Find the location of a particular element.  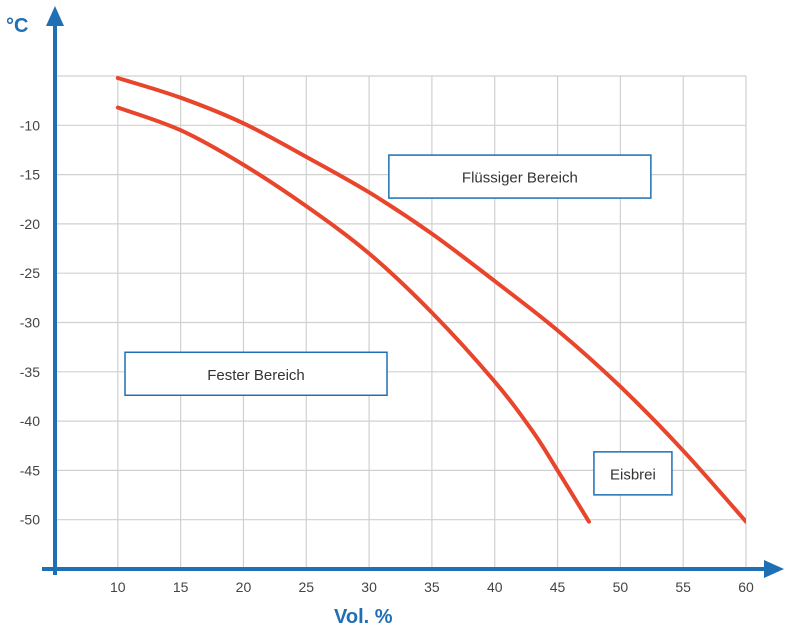

x-tick-label: 50 is located at coordinates (621, 587).